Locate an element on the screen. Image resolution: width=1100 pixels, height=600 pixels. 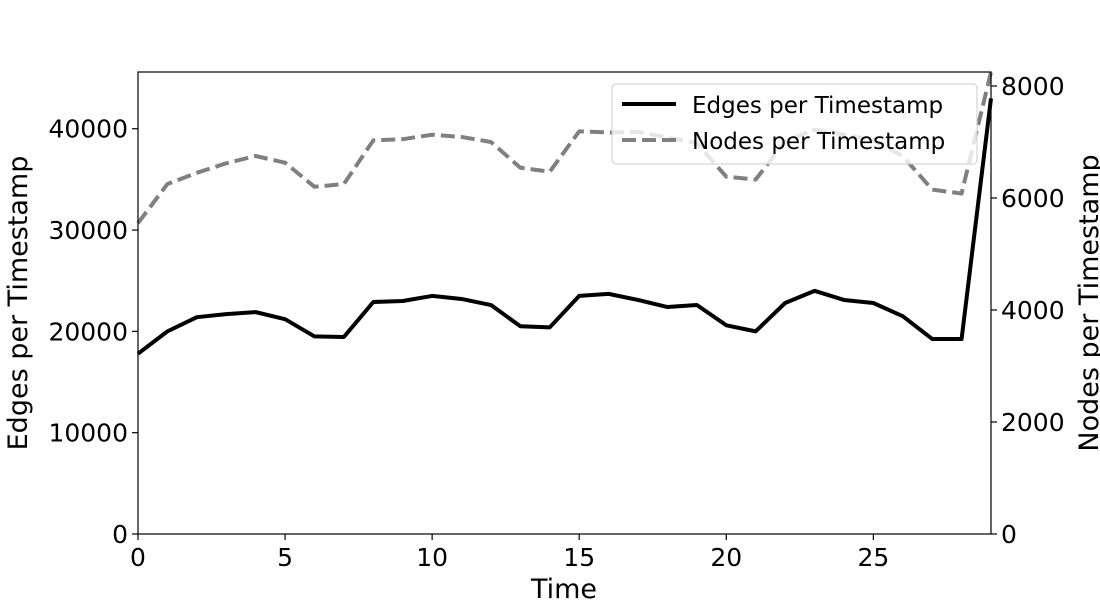
x-axis-label: Time is located at coordinates (563, 587).